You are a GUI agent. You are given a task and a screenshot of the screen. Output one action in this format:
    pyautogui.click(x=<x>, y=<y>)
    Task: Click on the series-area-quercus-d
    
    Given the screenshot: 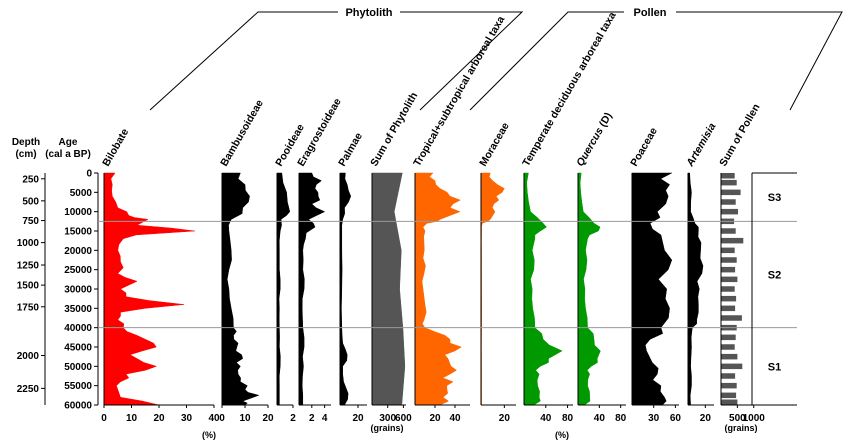 What is the action you would take?
    pyautogui.click(x=589, y=289)
    